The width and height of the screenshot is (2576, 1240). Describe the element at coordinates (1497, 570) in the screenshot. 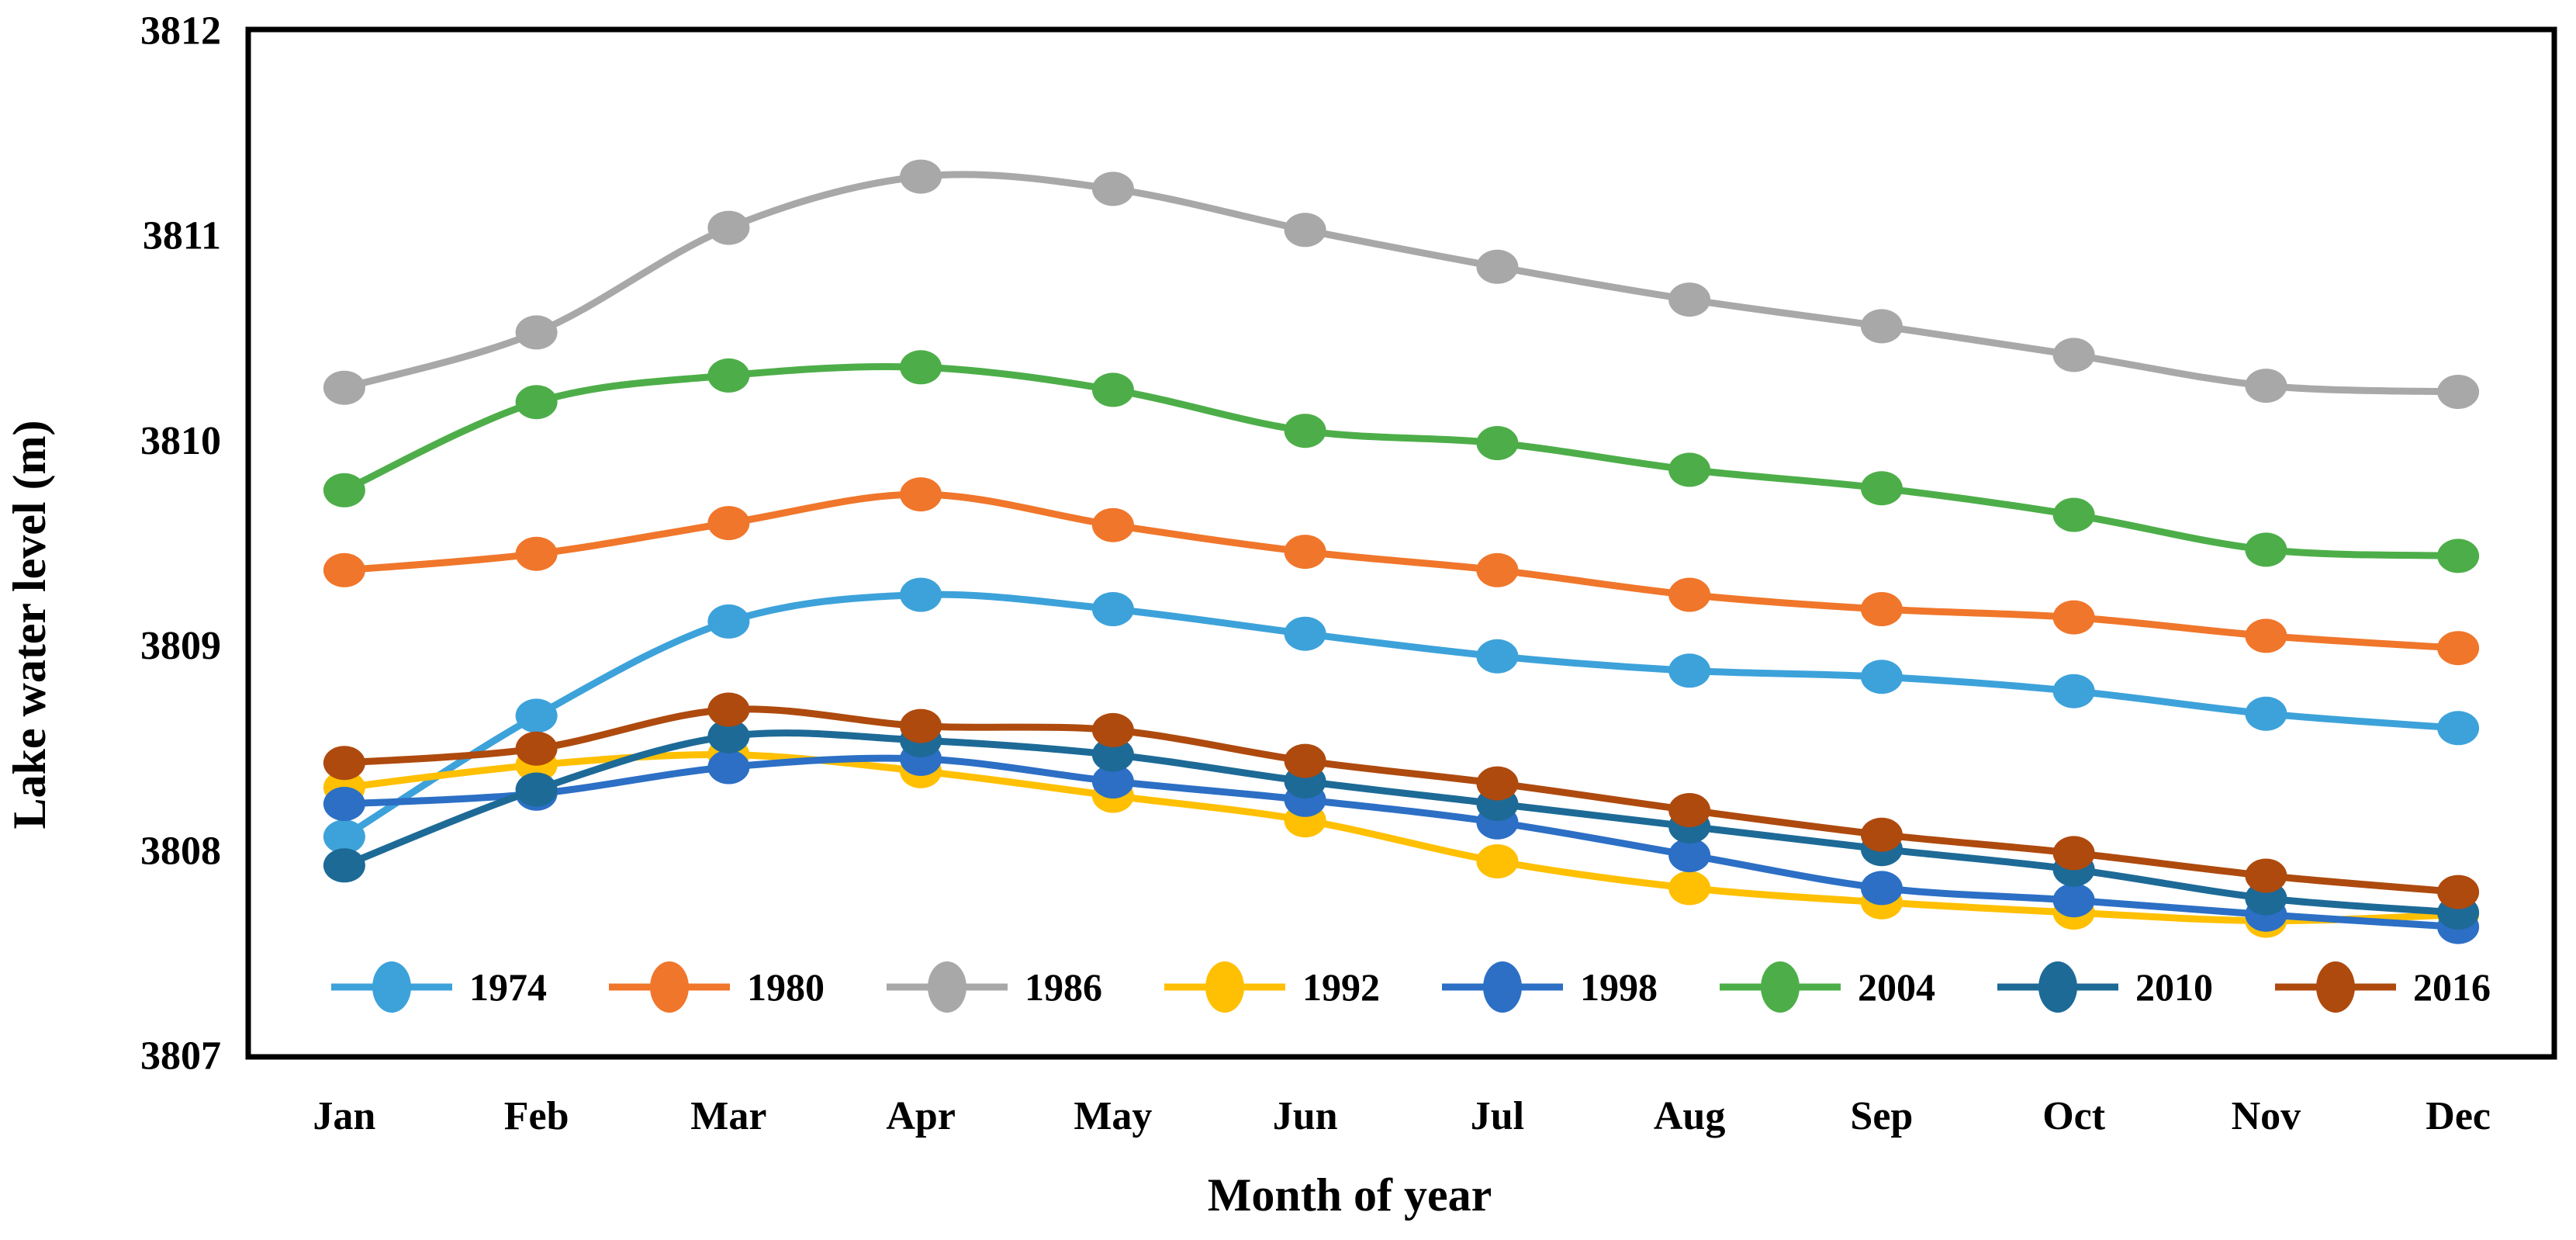

I see `data-point-1980-jul` at that location.